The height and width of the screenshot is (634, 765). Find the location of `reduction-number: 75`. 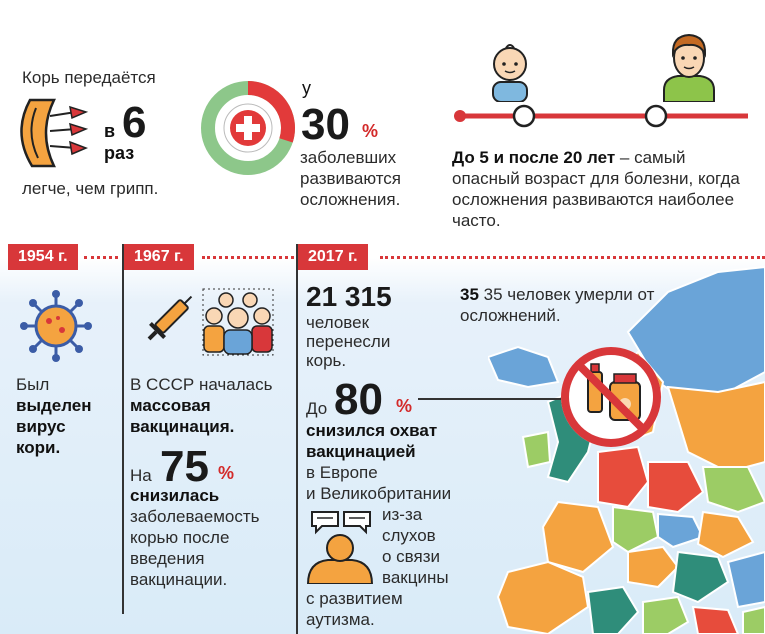

reduction-number: 75 is located at coordinates (184, 466).